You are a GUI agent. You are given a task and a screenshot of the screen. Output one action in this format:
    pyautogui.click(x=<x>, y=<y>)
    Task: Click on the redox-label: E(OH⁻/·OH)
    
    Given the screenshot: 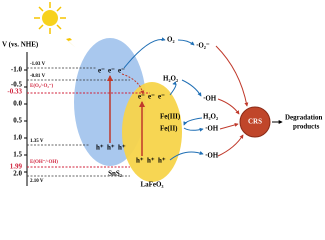 What is the action you would take?
    pyautogui.click(x=44, y=162)
    